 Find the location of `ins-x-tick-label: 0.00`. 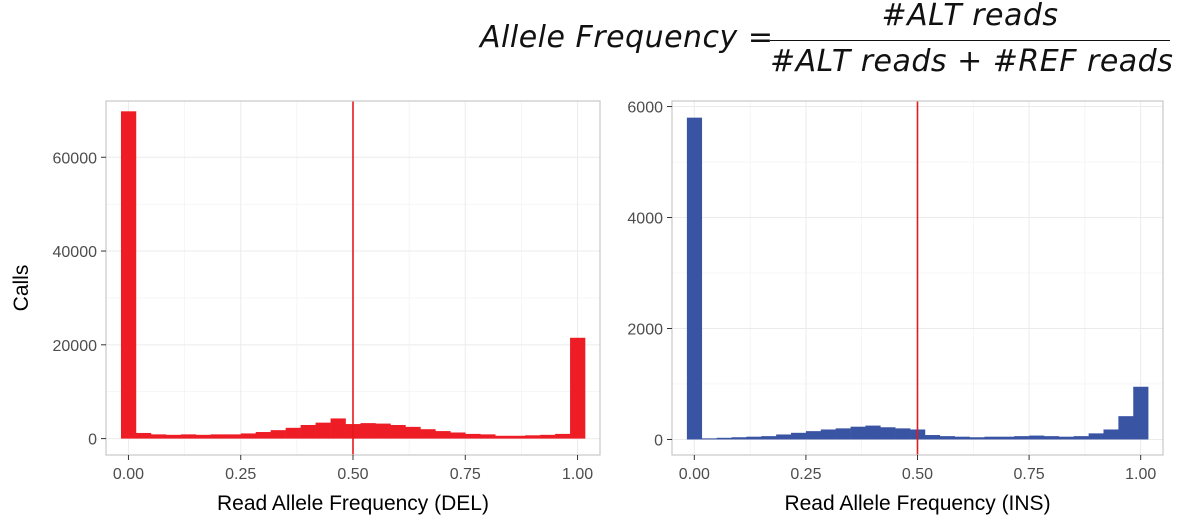

ins-x-tick-label: 0.00 is located at coordinates (694, 474).